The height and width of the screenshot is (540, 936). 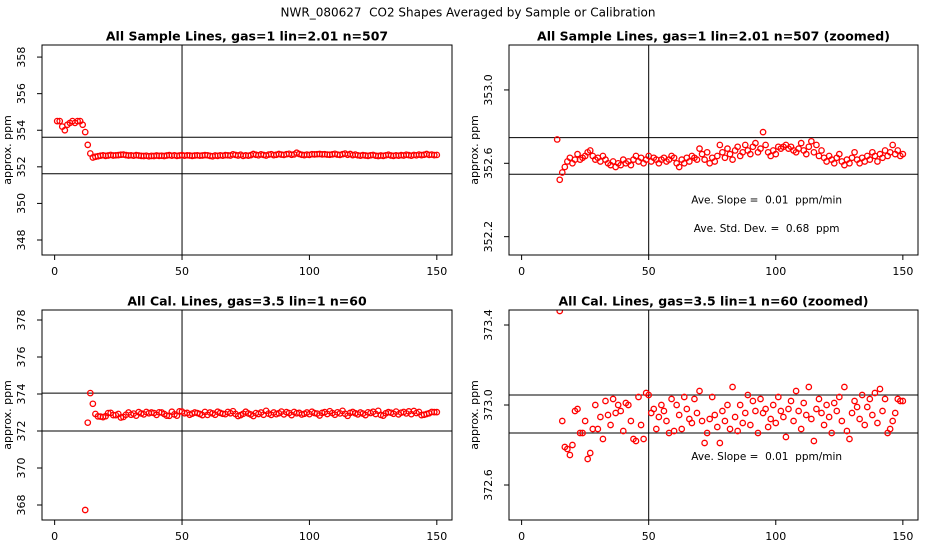 I want to click on y-tick-label: 350, so click(x=21, y=203).